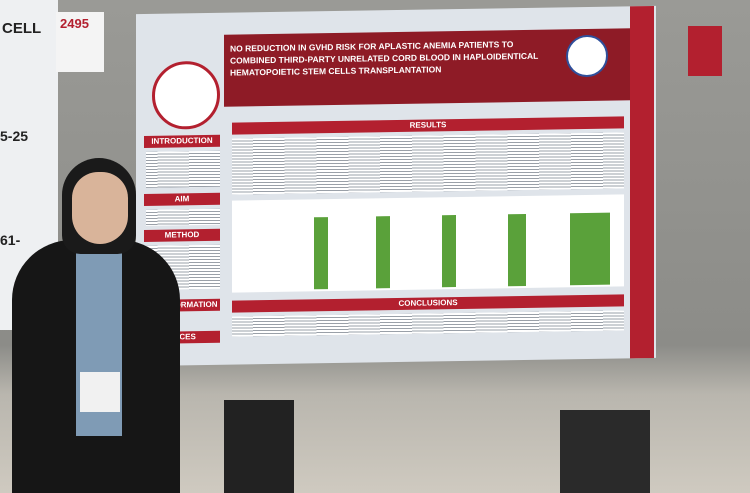 Image resolution: width=750 pixels, height=493 pixels. I want to click on section-header: METHOD, so click(182, 235).